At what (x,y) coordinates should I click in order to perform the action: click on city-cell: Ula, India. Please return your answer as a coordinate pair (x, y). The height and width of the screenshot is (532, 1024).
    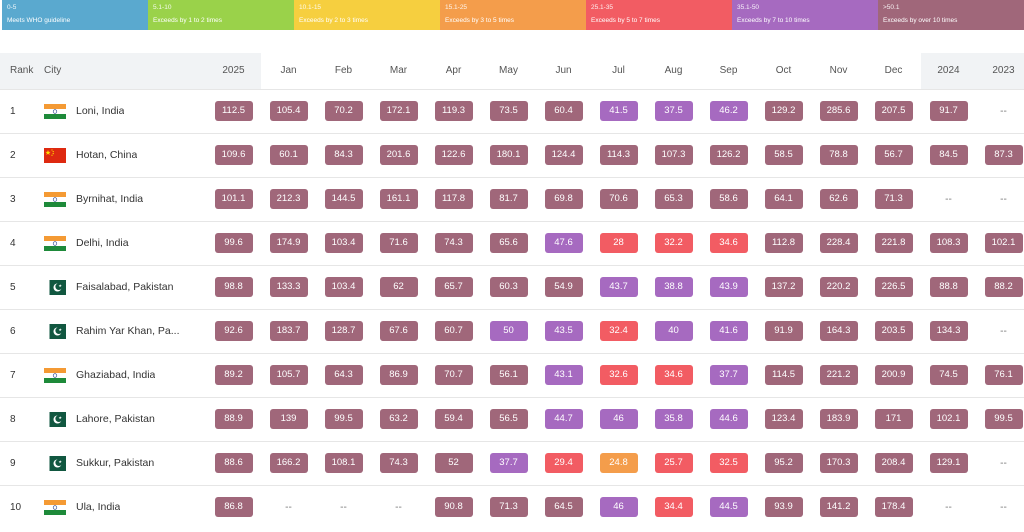
    Looking at the image, I should click on (121, 507).